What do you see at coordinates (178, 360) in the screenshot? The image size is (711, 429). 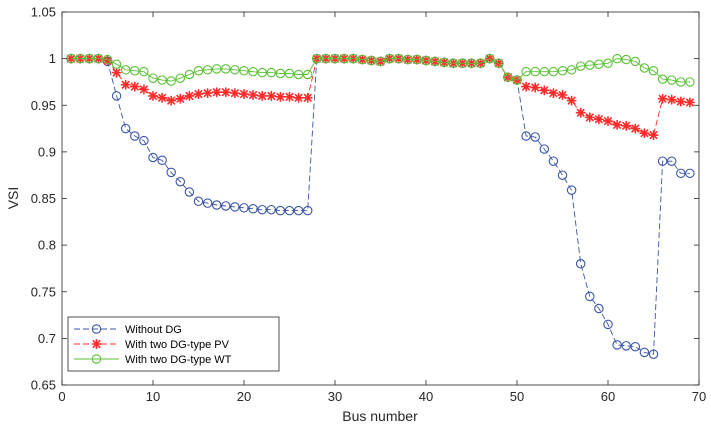 I see `legend-label-with-wt: With two DG-type WT` at bounding box center [178, 360].